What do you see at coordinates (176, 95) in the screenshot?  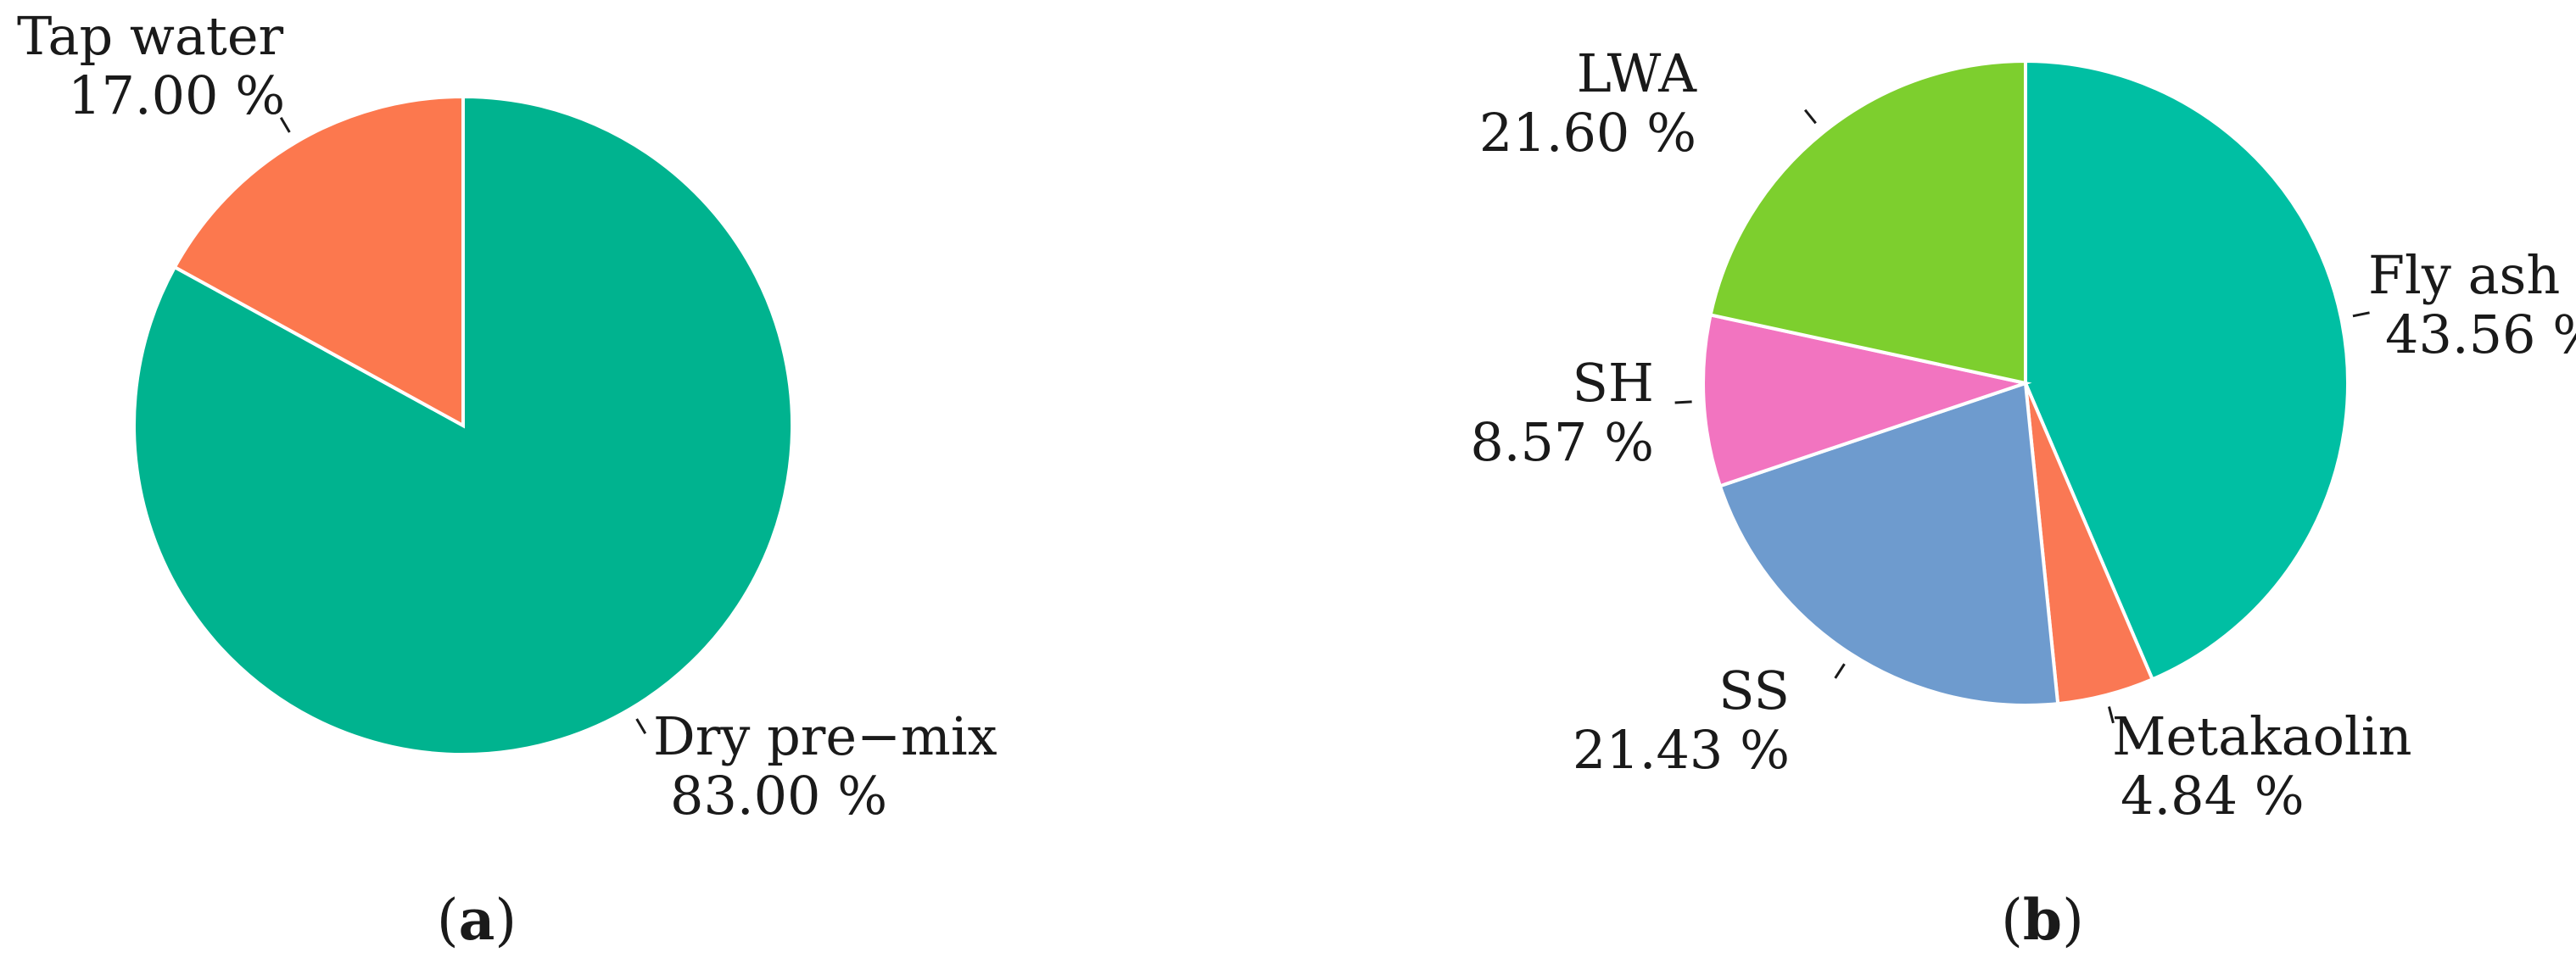 I see `slice-value-label: 17.00 %` at bounding box center [176, 95].